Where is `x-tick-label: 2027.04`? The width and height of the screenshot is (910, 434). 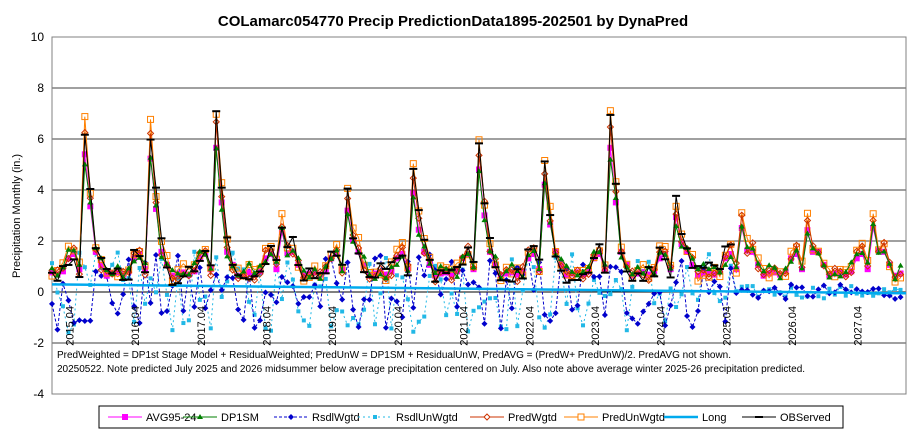
x-tick-label: 2027.04 is located at coordinates (859, 326).